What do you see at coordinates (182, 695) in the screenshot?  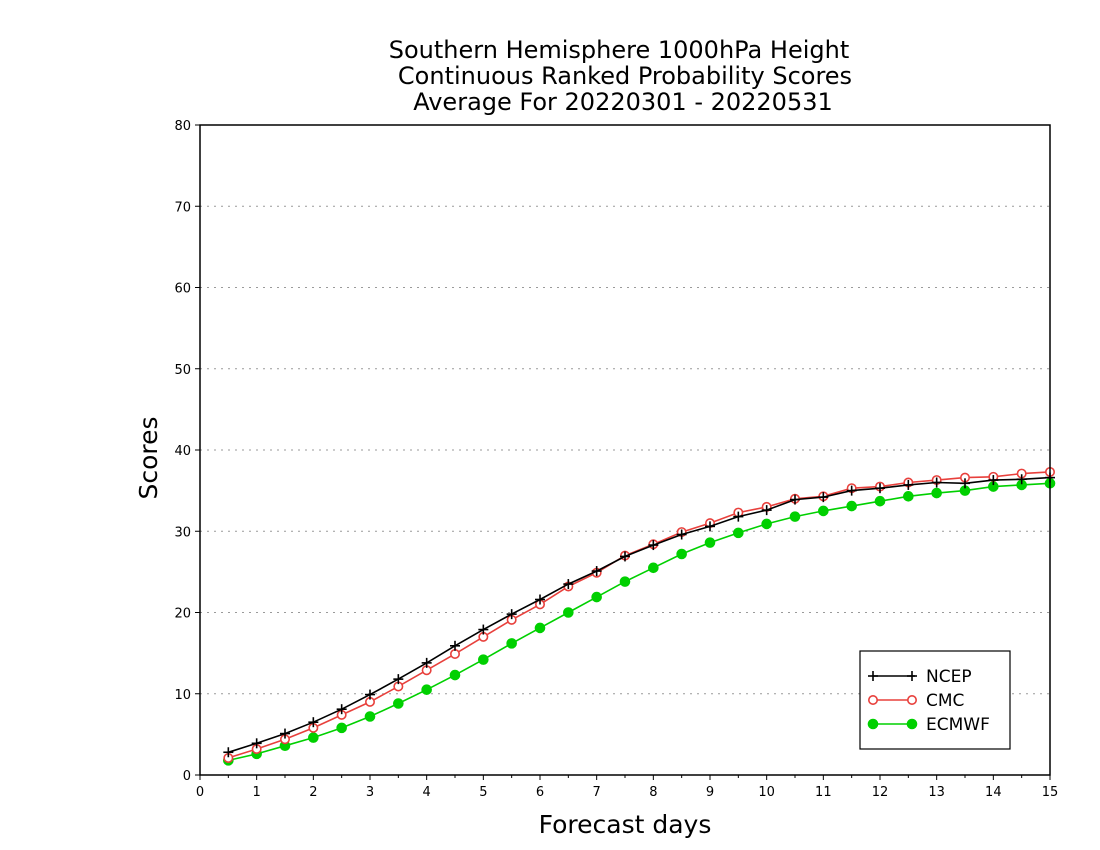 I see `y-tick-label-10: 10` at bounding box center [182, 695].